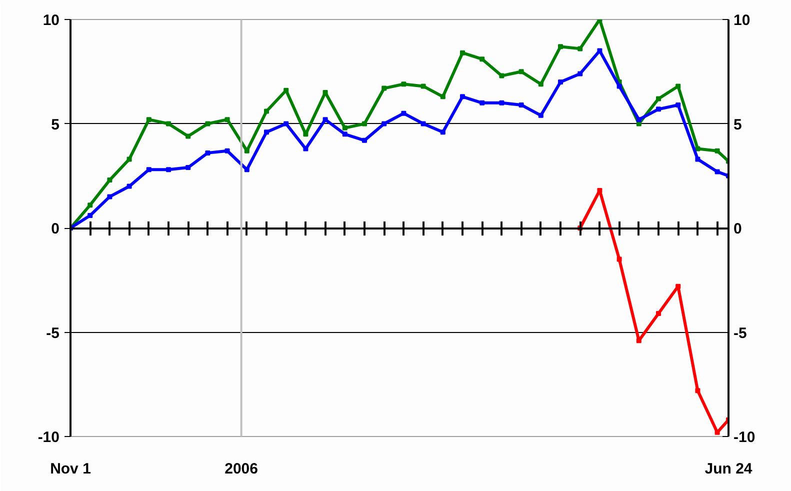  What do you see at coordinates (70, 469) in the screenshot?
I see `x-tick-label: Nov 1` at bounding box center [70, 469].